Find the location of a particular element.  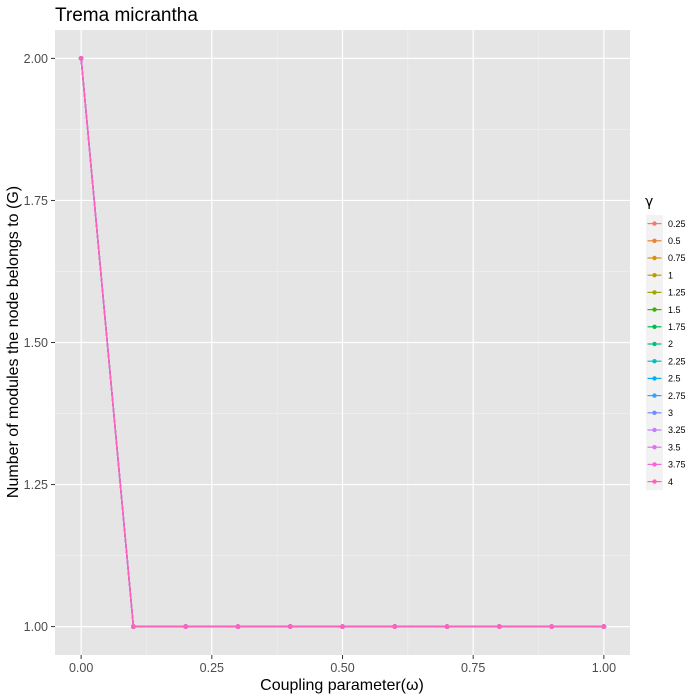

legend-item: 2.5 is located at coordinates (664, 379).